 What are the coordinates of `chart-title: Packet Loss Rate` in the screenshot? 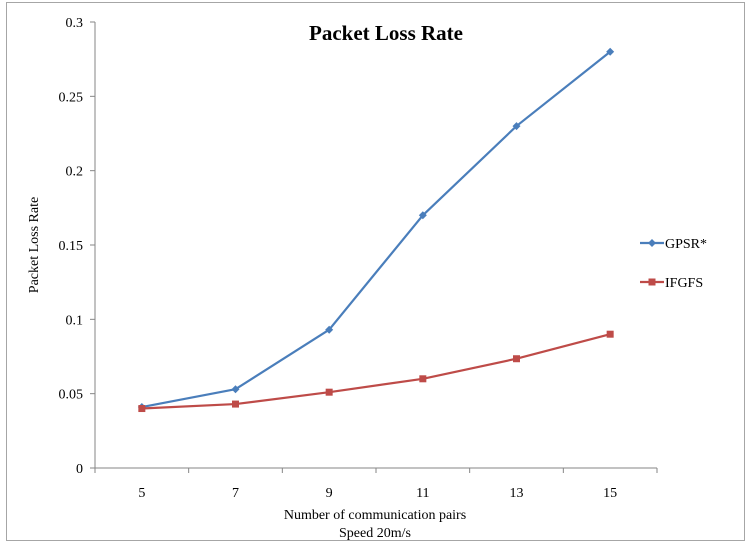 It's located at (386, 33).